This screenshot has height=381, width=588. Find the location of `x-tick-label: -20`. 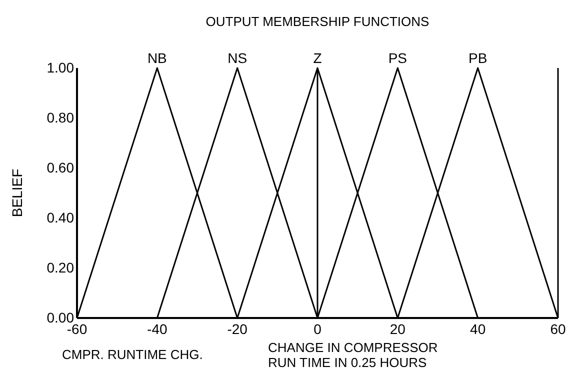

x-tick-label: -20 is located at coordinates (237, 328).